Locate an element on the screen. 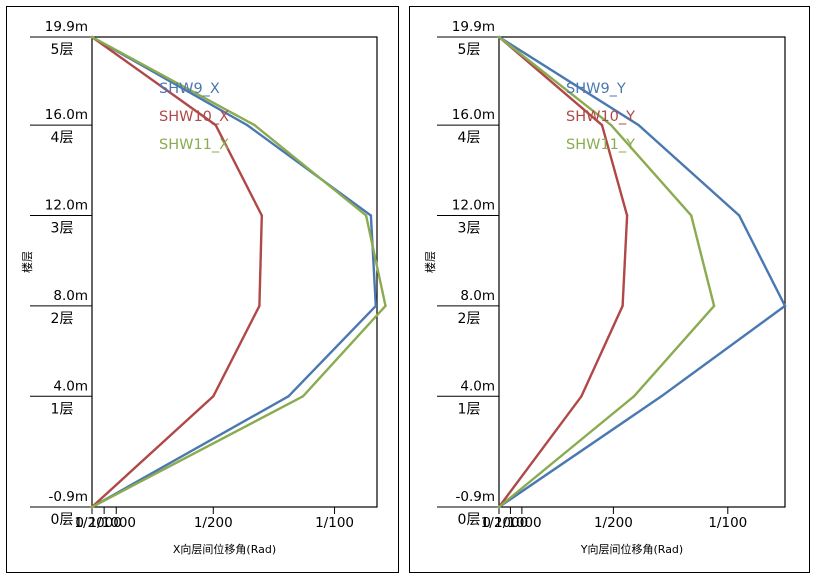  legend-entry: SHW9_X is located at coordinates (189, 89).